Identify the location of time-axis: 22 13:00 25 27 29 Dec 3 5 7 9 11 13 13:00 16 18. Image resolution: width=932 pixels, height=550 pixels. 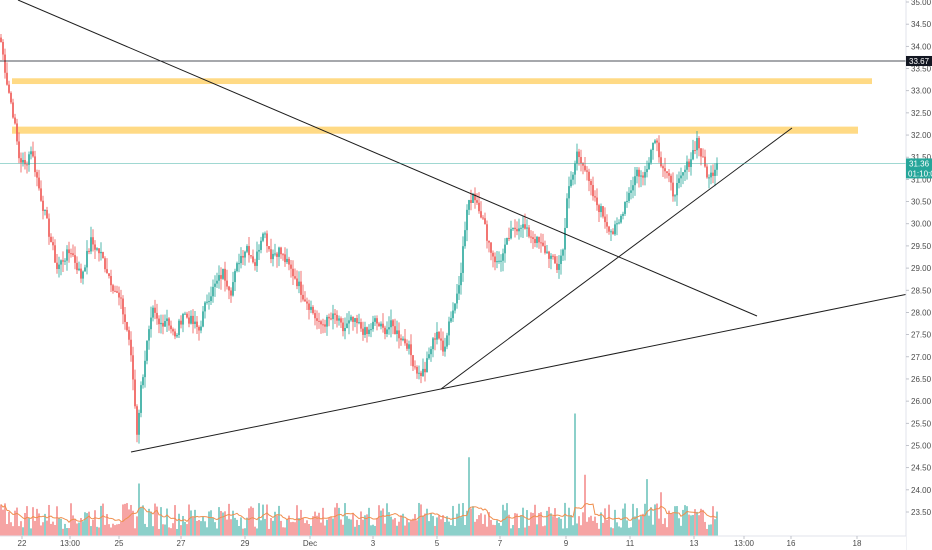
(453, 542).